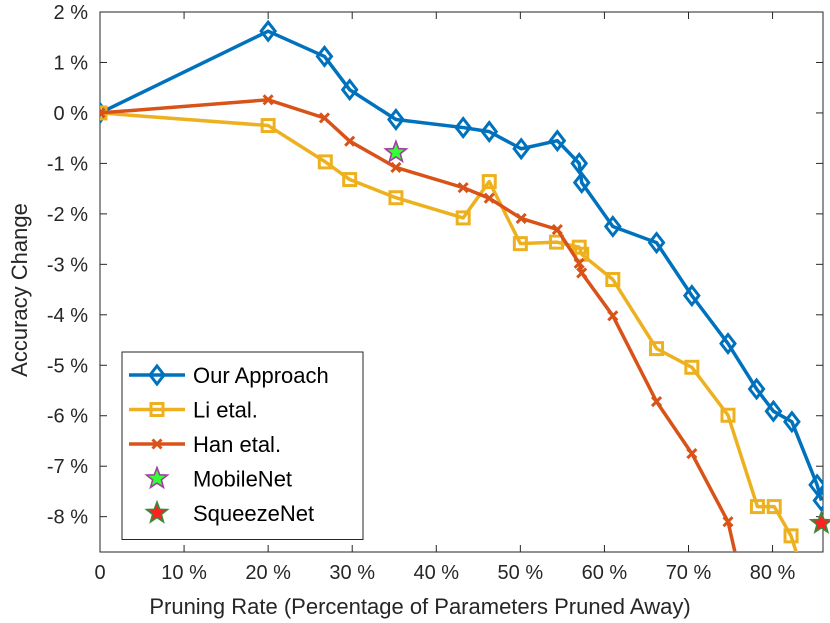 The image size is (830, 623). I want to click on y-tick-label: 1 %, so click(71, 63).